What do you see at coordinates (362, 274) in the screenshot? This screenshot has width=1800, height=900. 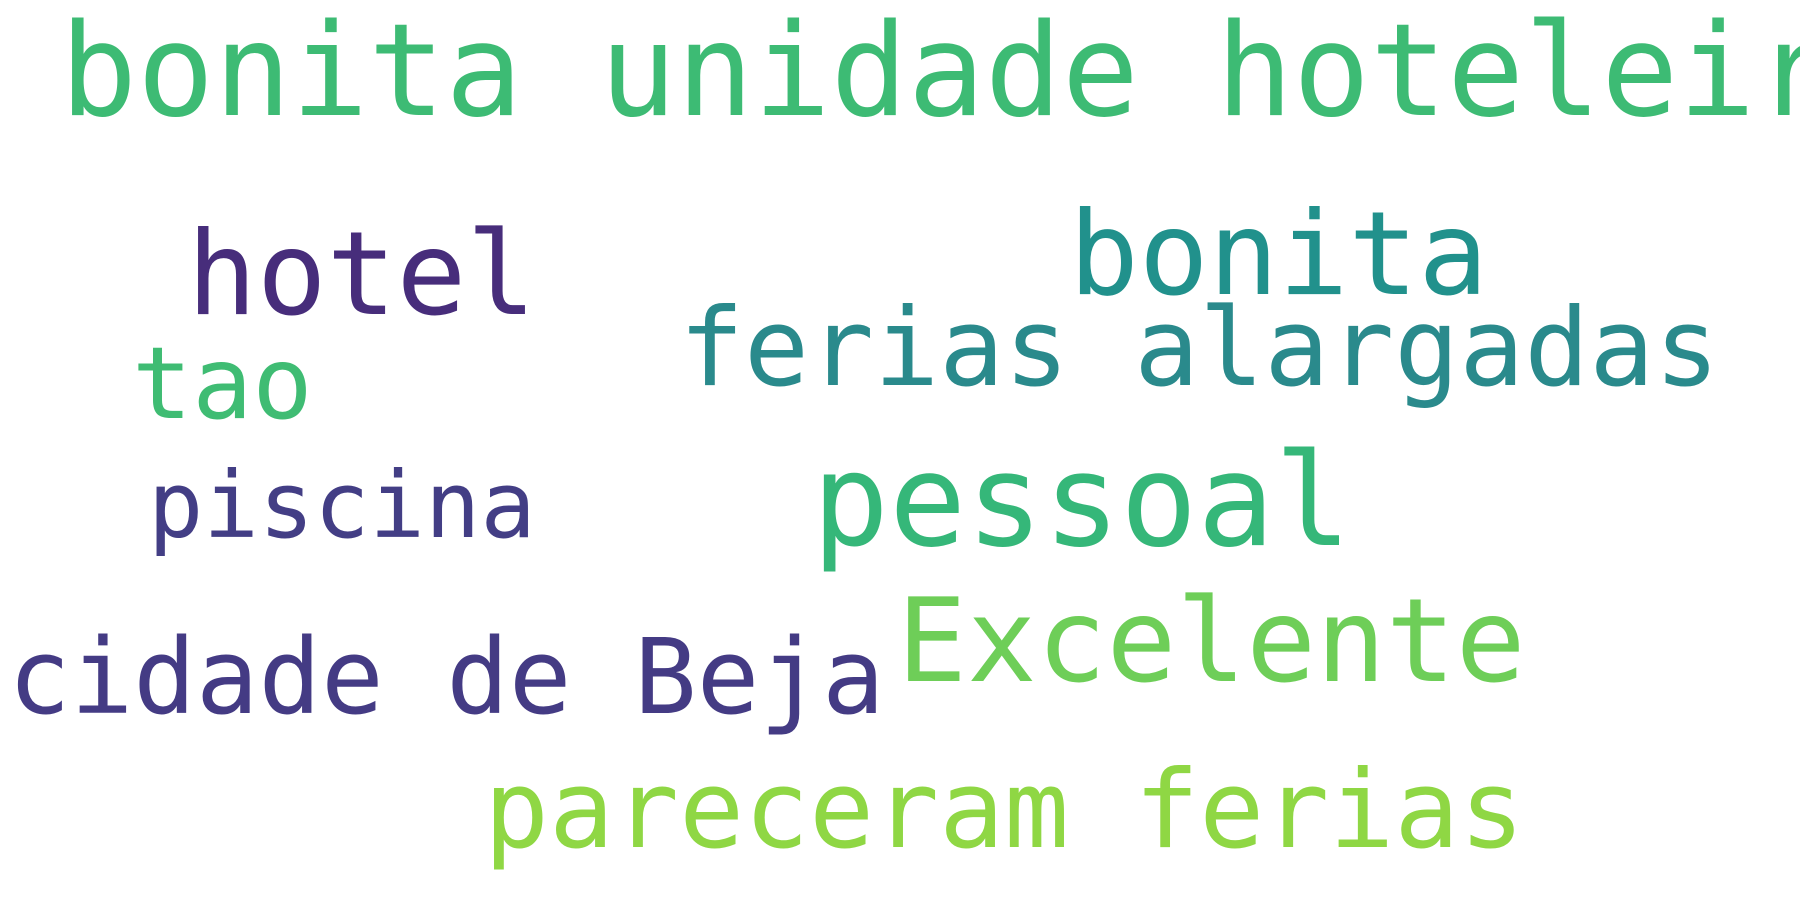 I see `word-hotel: hotel` at bounding box center [362, 274].